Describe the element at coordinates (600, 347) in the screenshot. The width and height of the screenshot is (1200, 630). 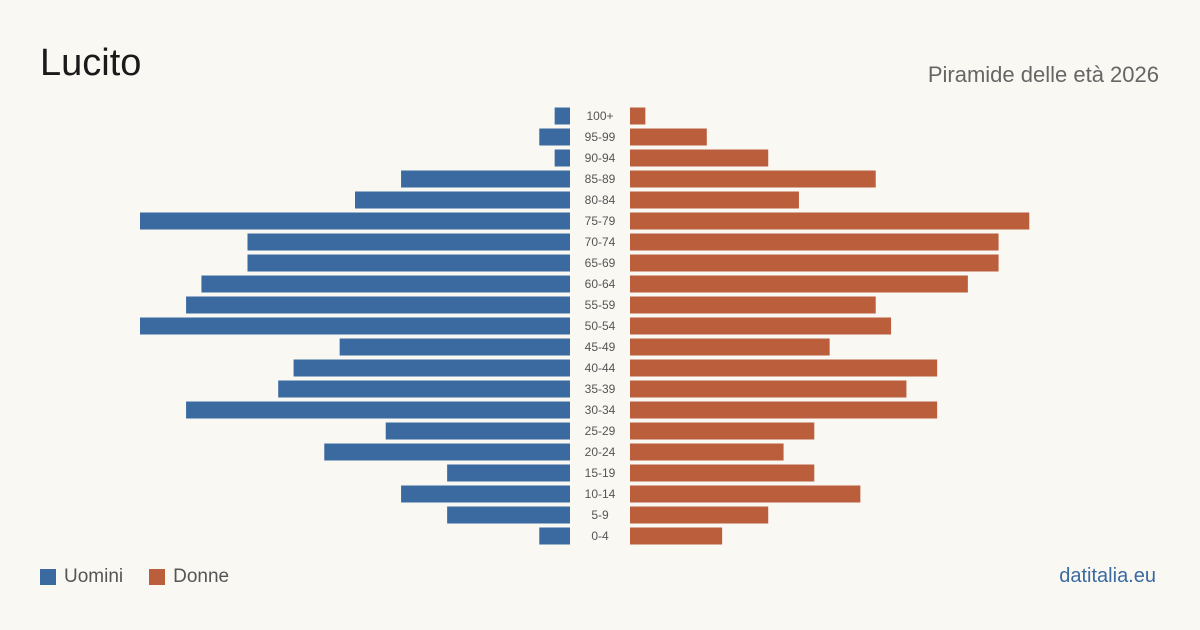
I see `age-label-45-49: 45-49` at that location.